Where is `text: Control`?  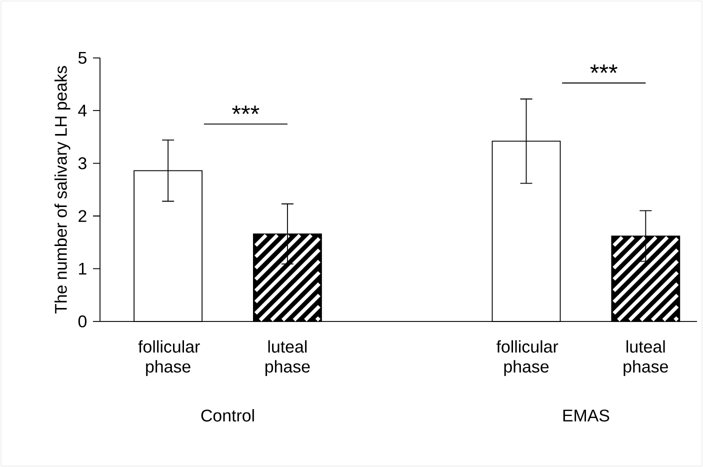
text: Control is located at coordinates (227, 415).